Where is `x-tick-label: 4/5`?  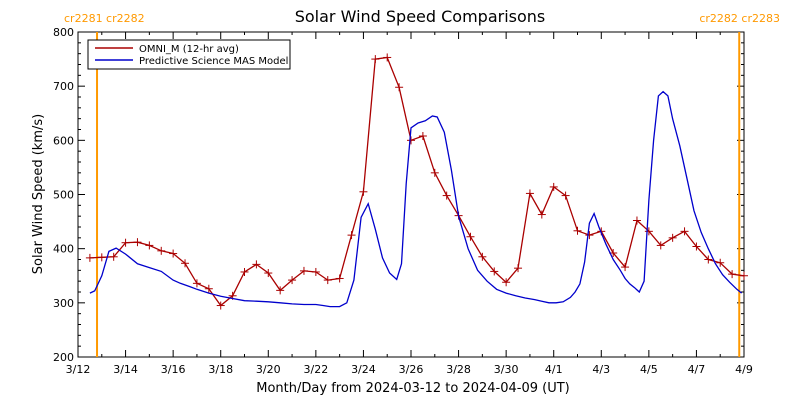 x-tick-label: 4/5 is located at coordinates (649, 369).